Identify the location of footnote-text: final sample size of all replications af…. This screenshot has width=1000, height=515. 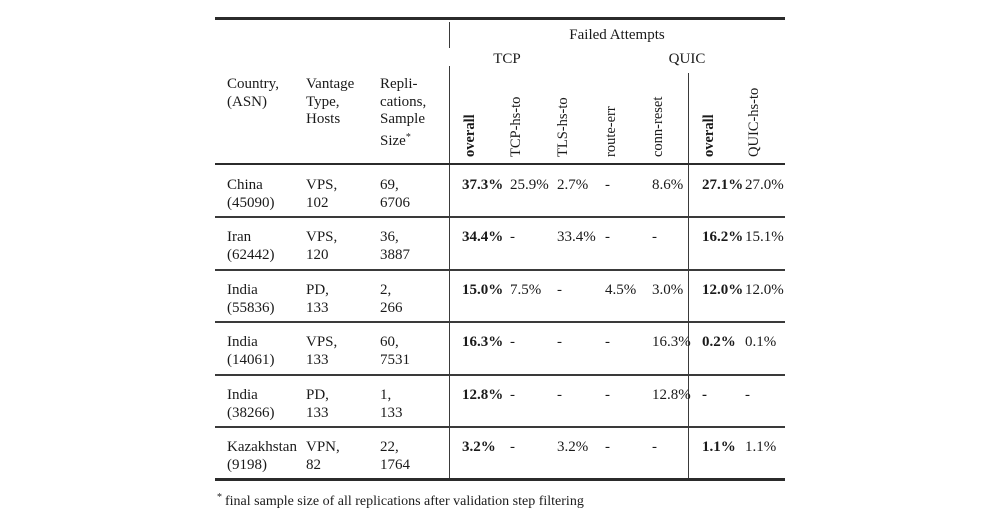
(404, 501).